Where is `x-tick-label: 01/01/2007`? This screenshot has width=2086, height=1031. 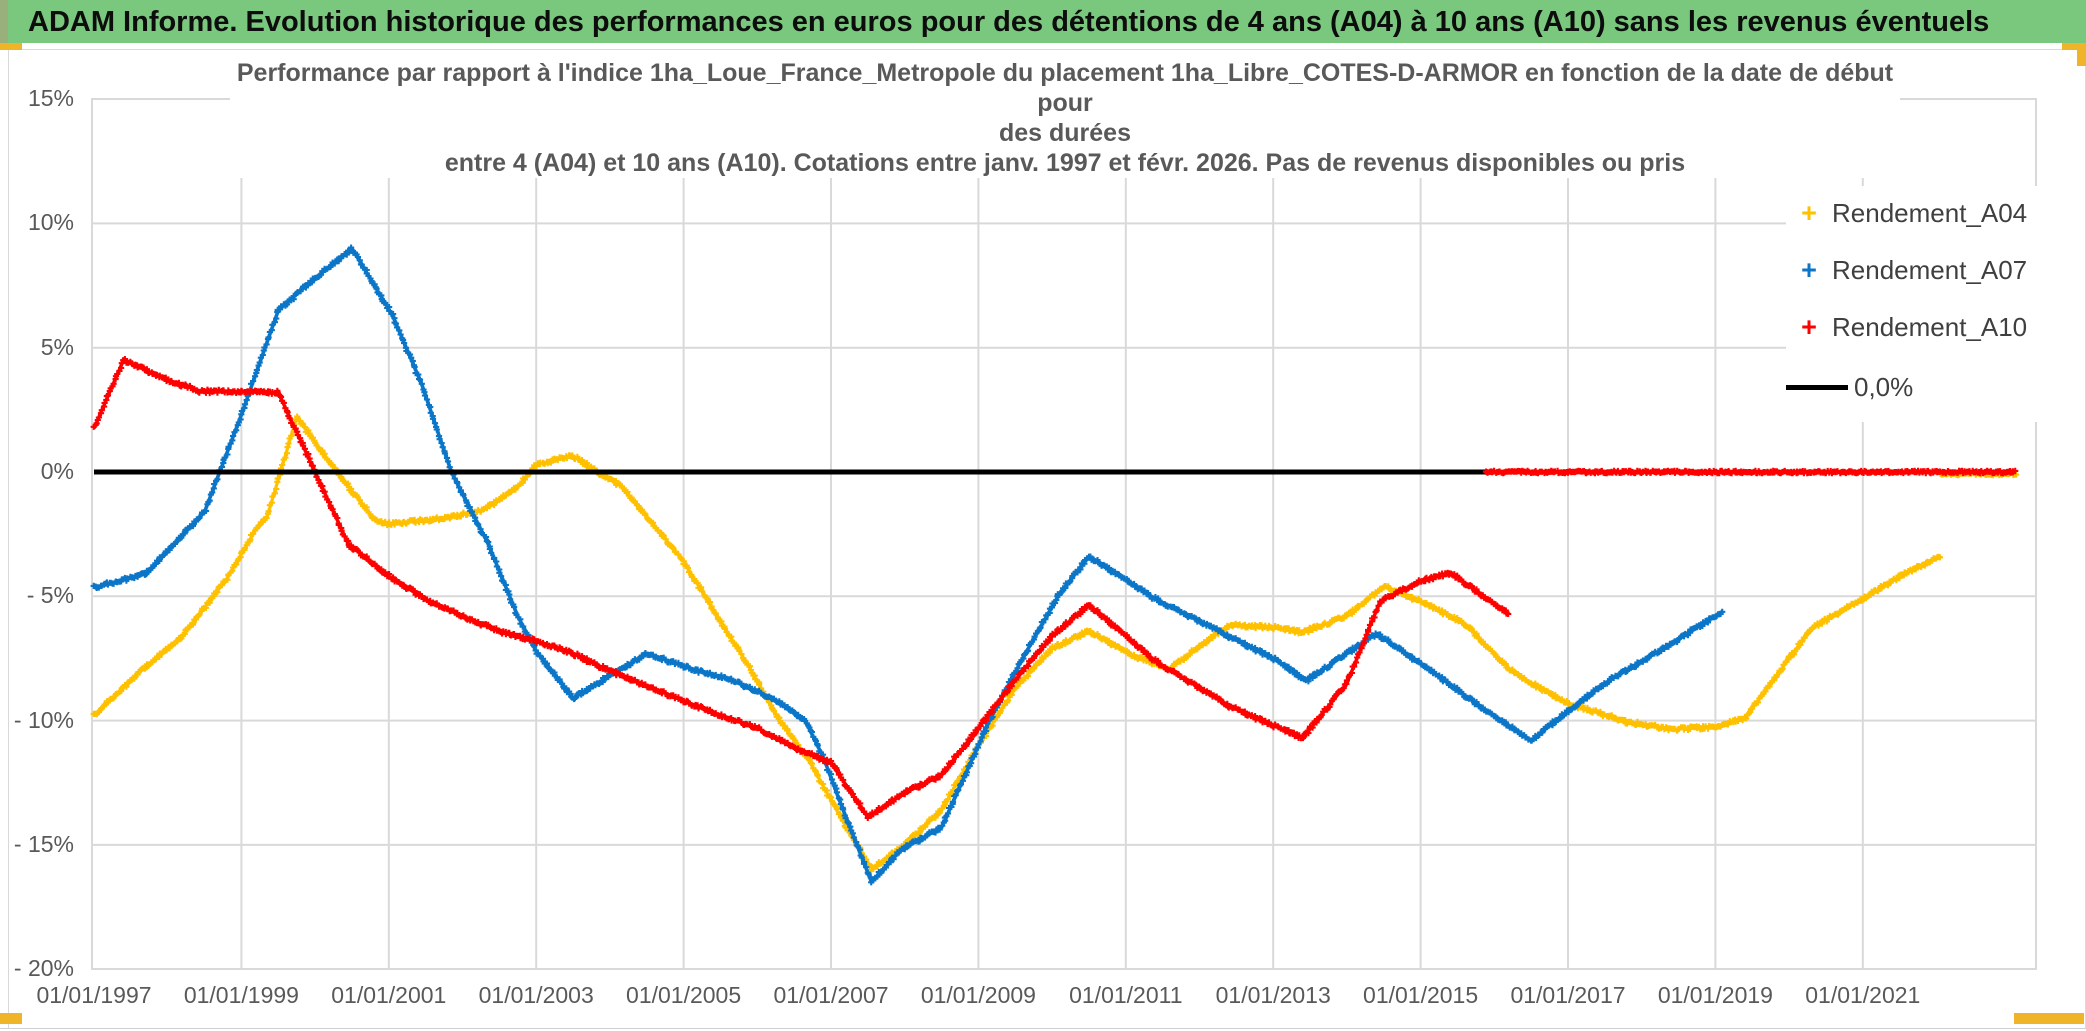
x-tick-label: 01/01/2007 is located at coordinates (831, 995).